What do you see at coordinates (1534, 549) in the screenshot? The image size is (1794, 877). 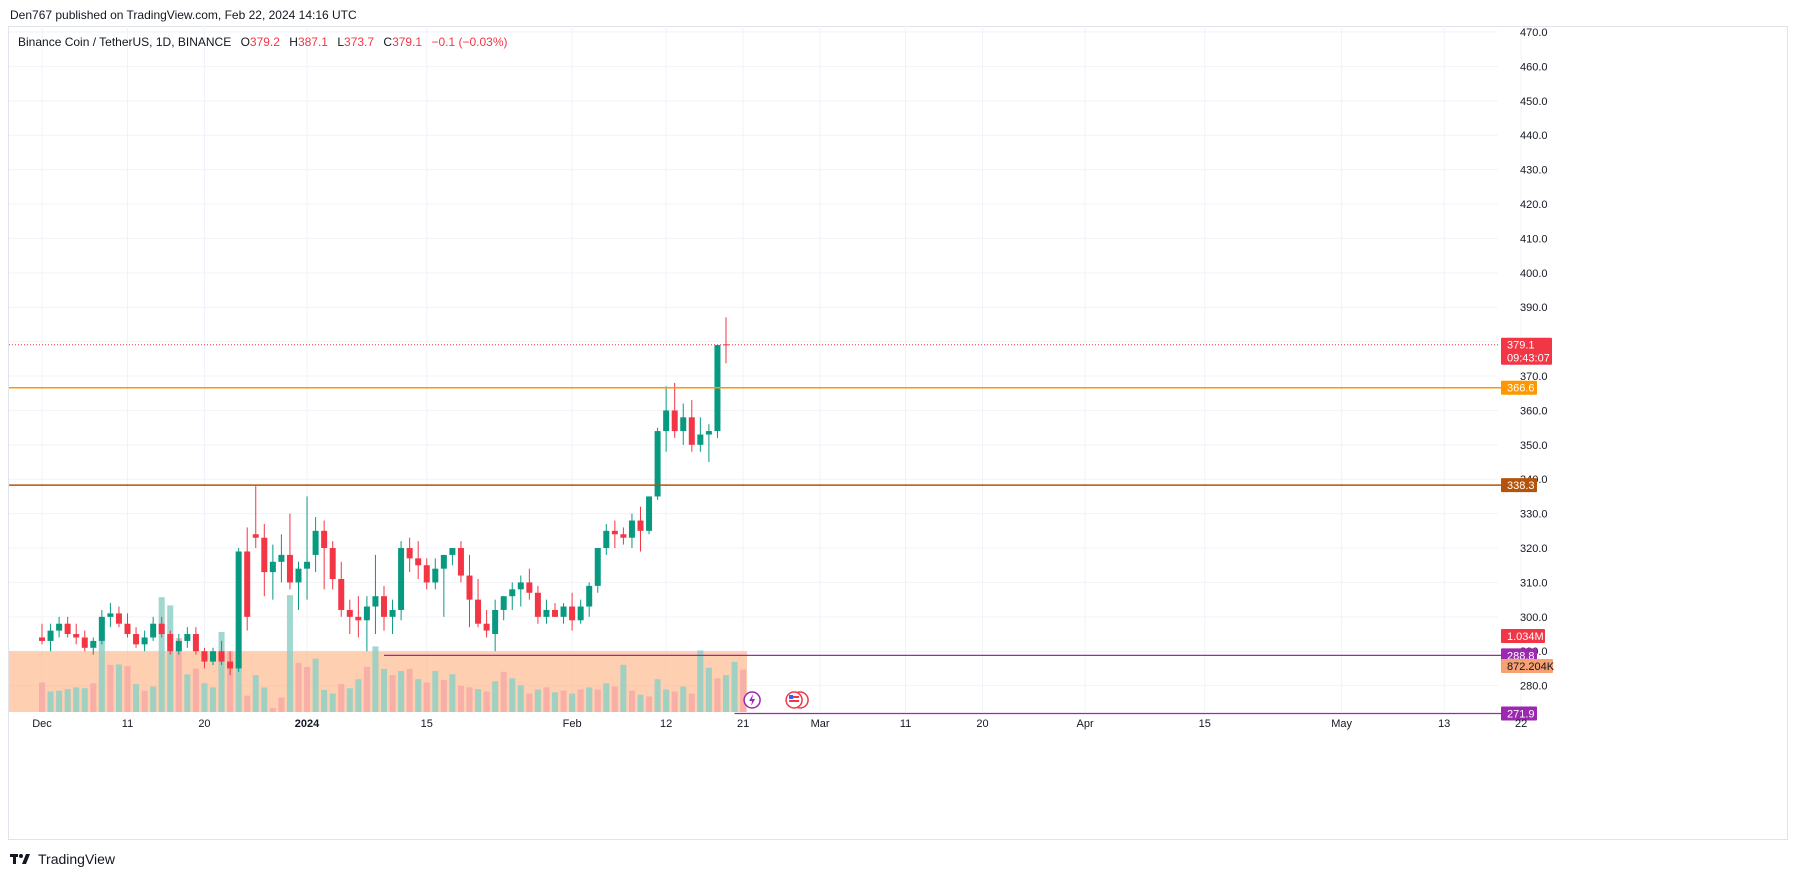 I see `price-tick-label: 320.0` at bounding box center [1534, 549].